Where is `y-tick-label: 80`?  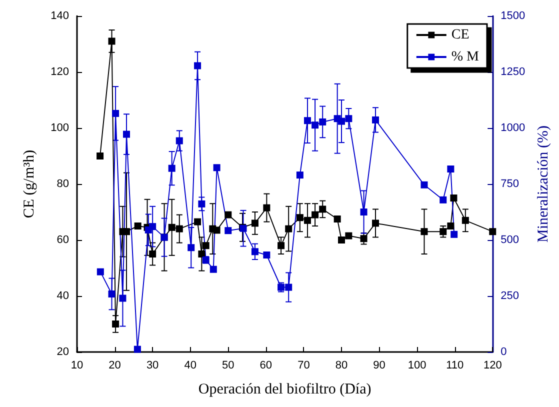 y-tick-label: 80 is located at coordinates (62, 184).